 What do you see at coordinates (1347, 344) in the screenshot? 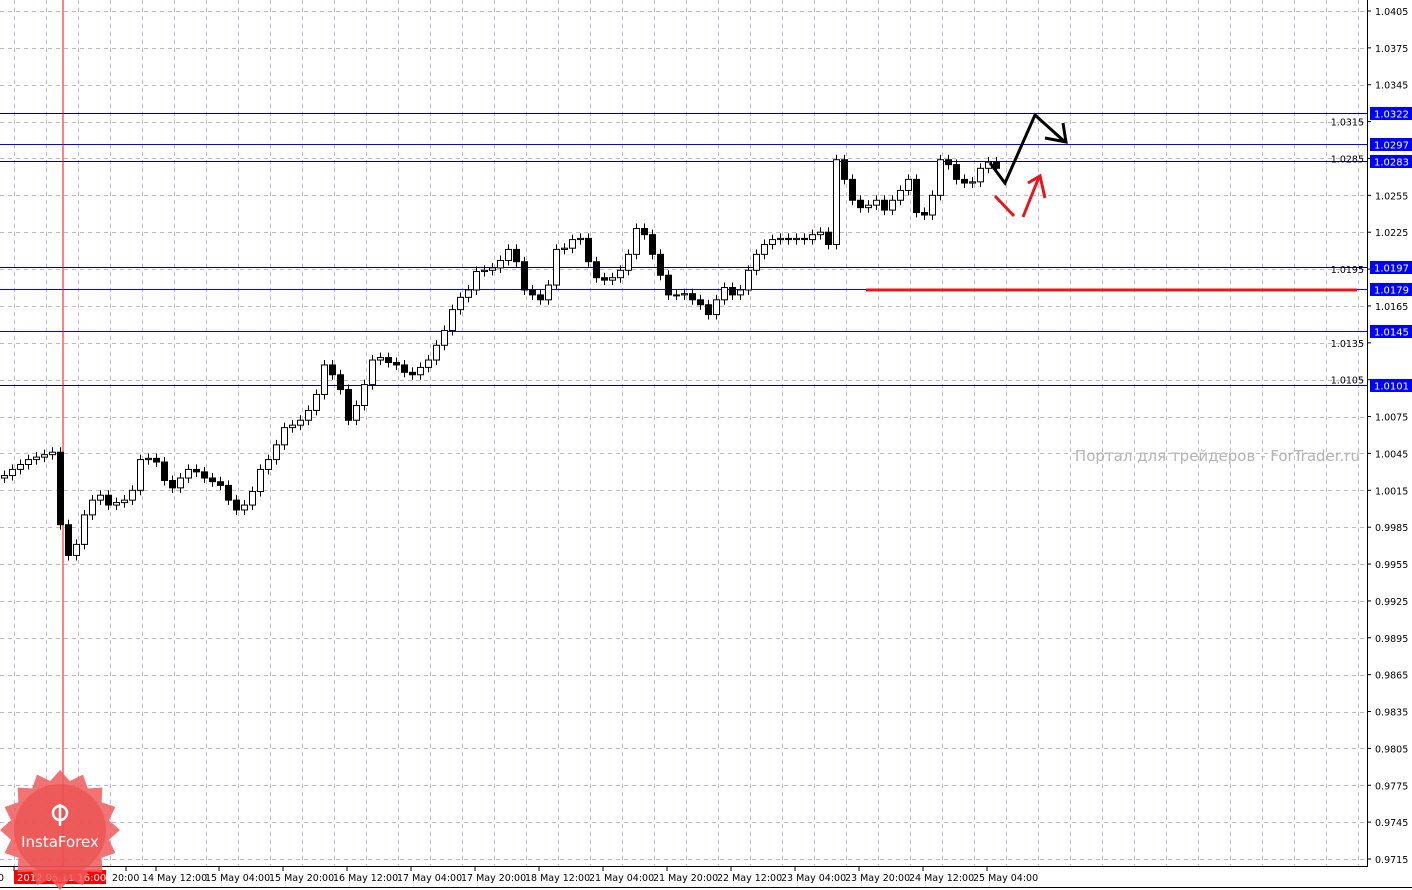
I see `y-tick-label: 1.0135` at bounding box center [1347, 344].